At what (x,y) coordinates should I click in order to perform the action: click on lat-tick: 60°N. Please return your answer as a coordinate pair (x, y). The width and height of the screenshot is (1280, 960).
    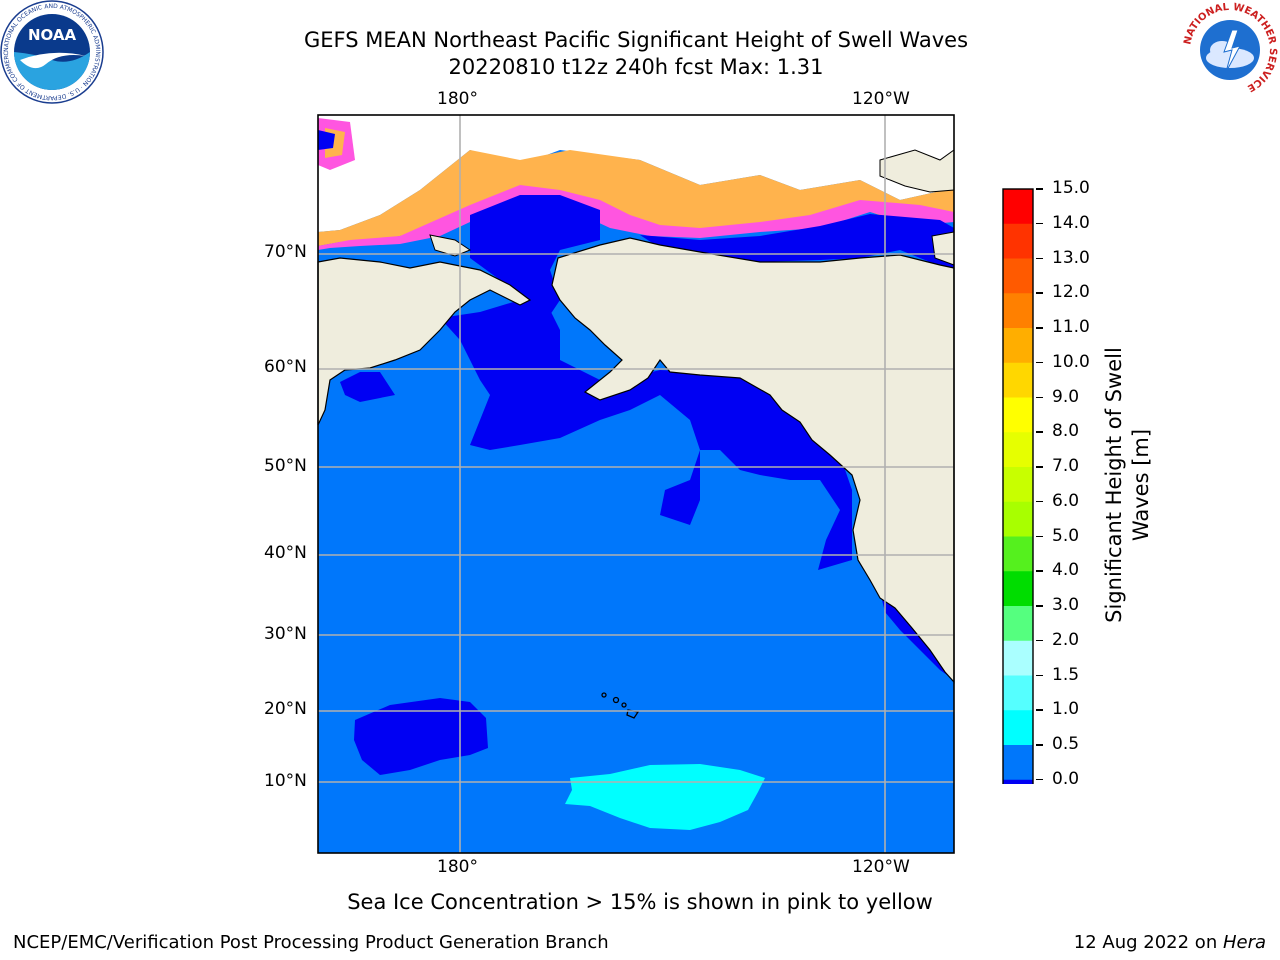
    Looking at the image, I should click on (285, 367).